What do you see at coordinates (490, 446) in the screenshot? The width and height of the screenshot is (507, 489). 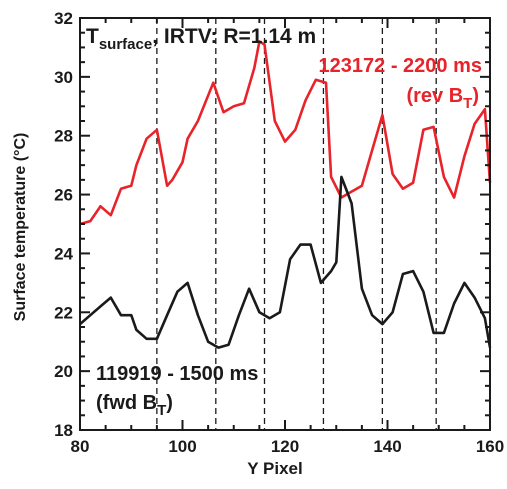 I see `x-tick-label: 160` at bounding box center [490, 446].